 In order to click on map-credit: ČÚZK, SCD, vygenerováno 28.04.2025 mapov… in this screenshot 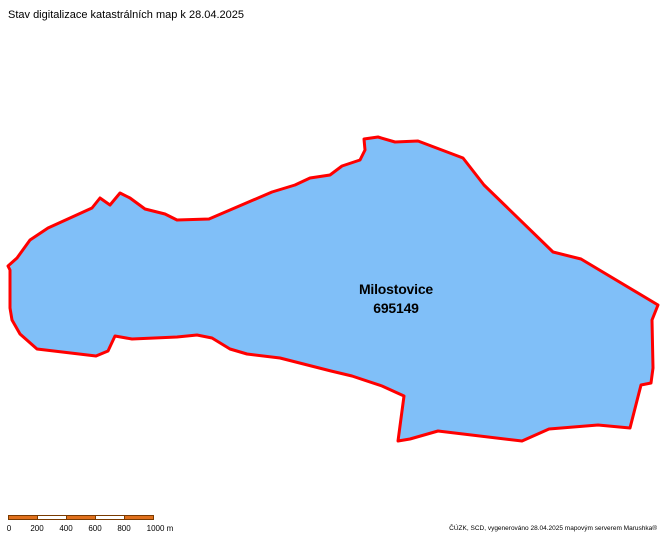, I will do `click(553, 528)`.